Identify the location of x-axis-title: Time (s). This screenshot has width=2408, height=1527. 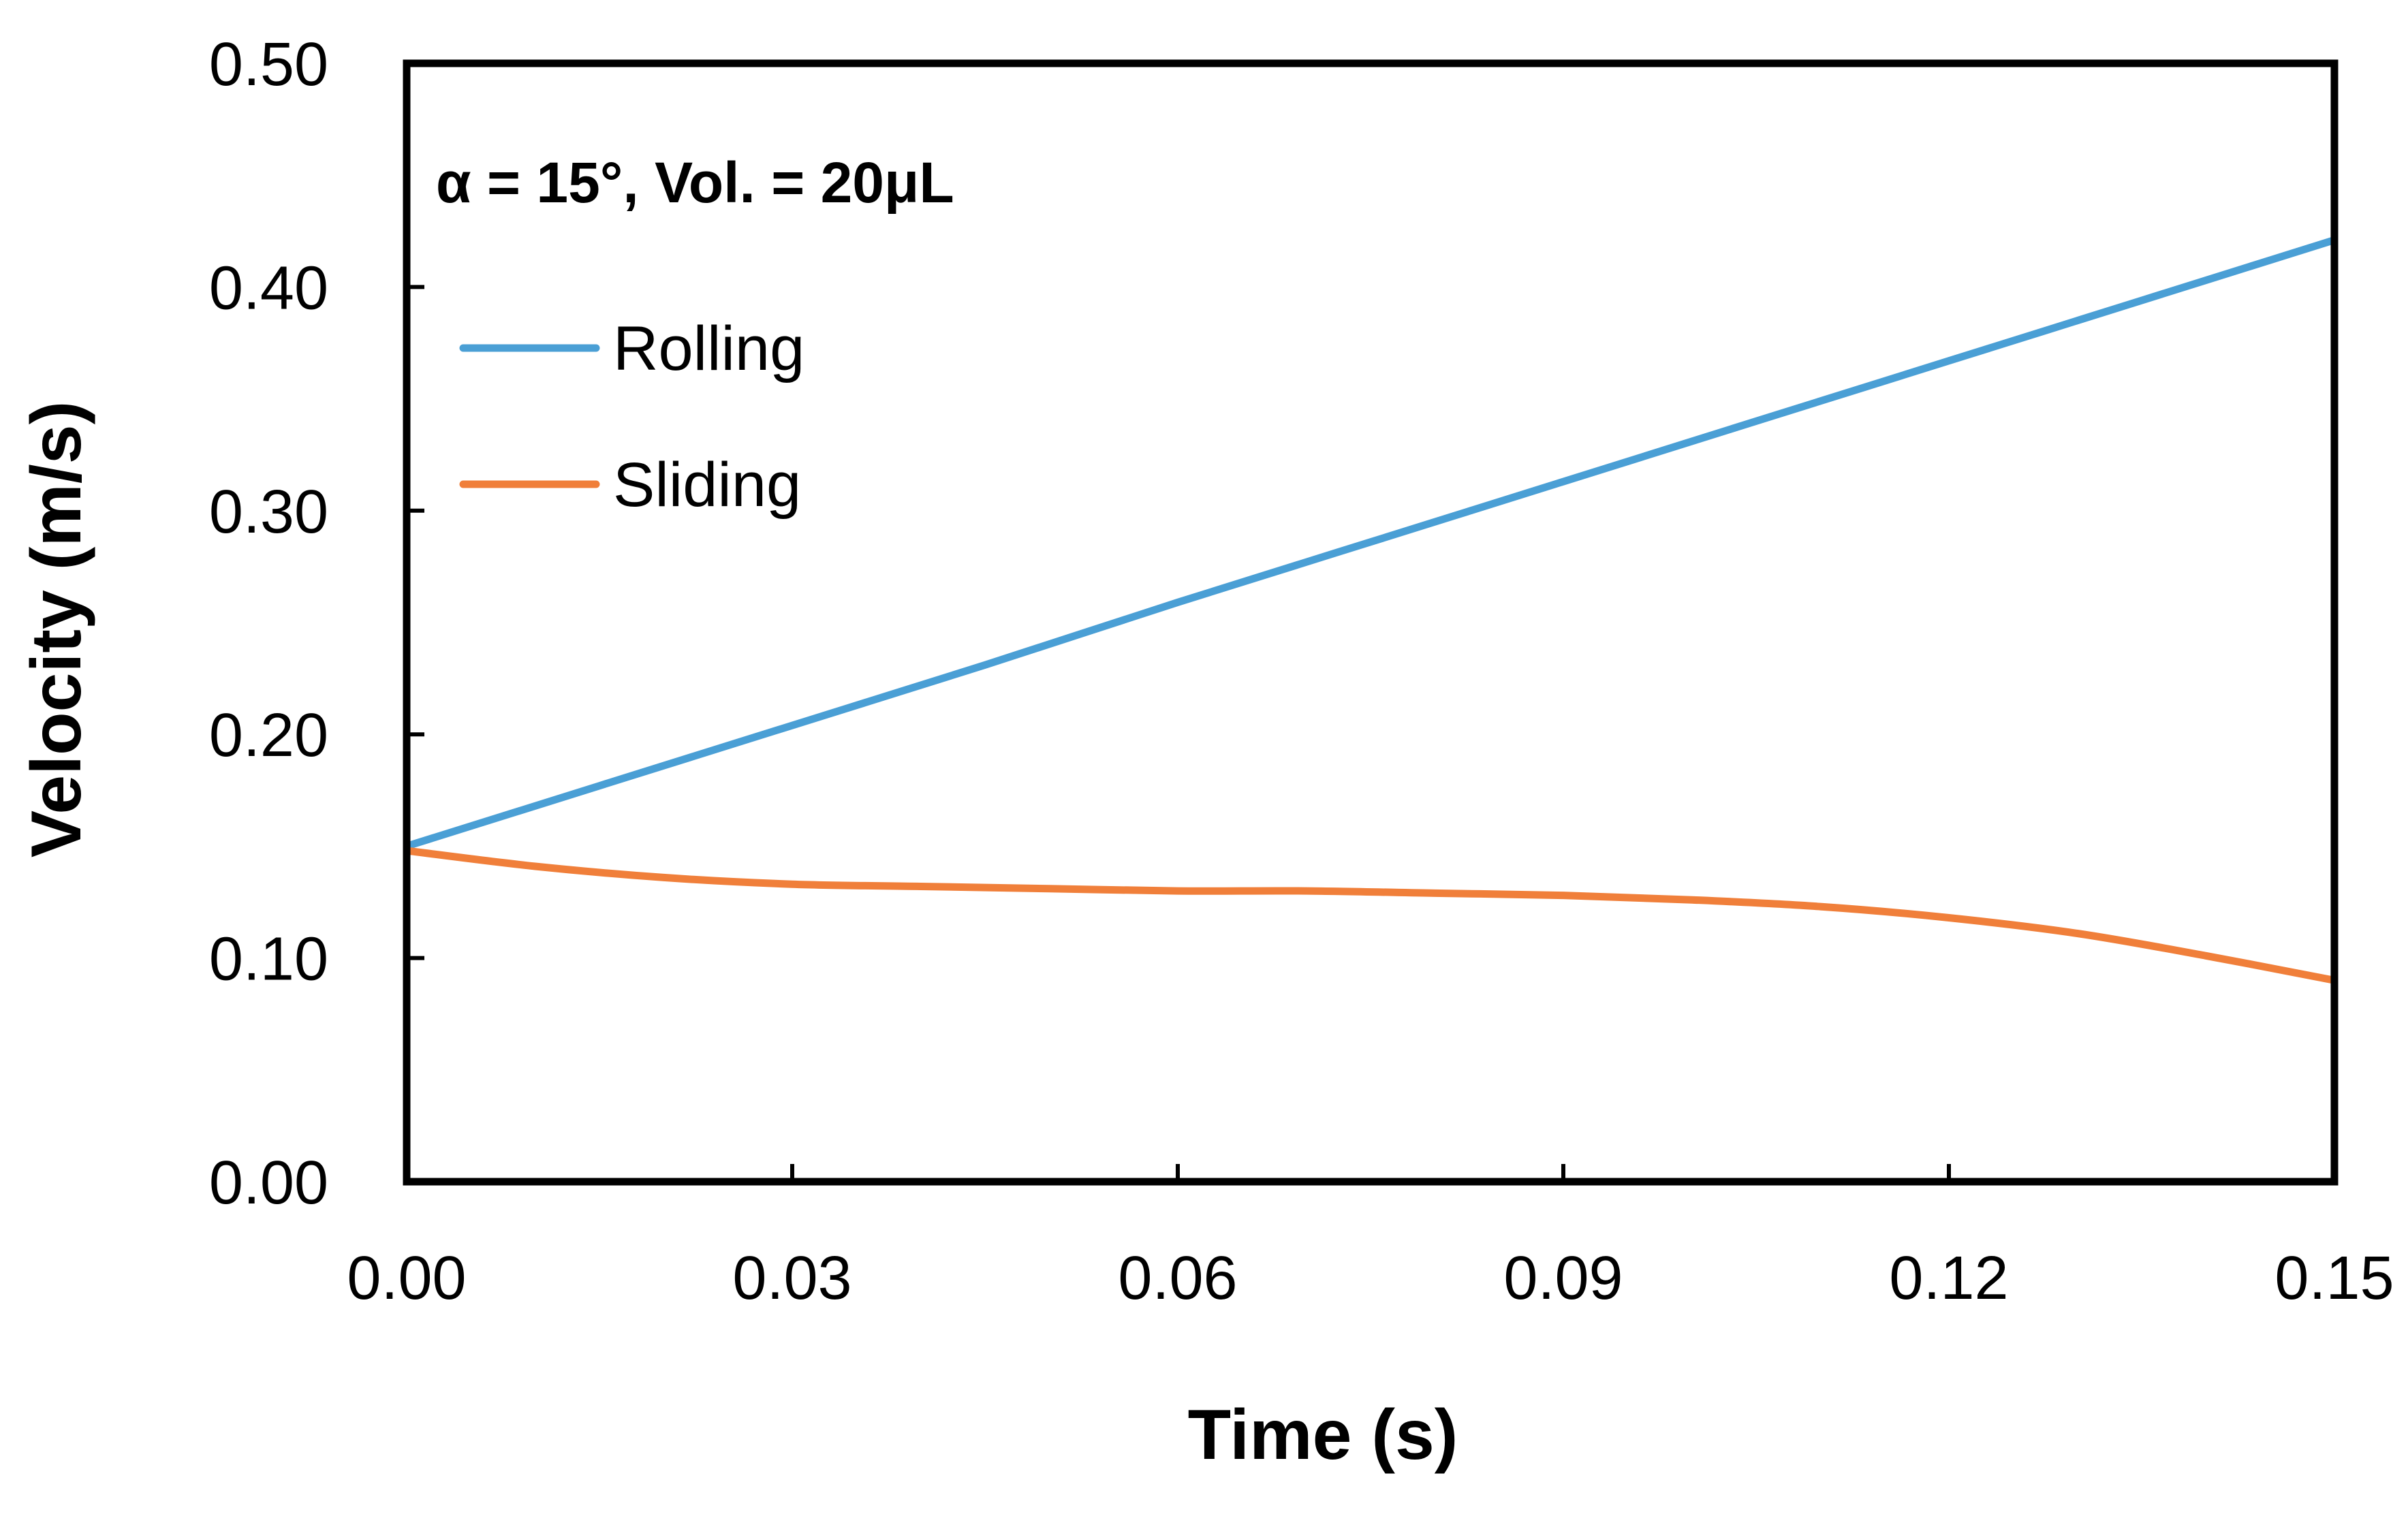
(1323, 1436).